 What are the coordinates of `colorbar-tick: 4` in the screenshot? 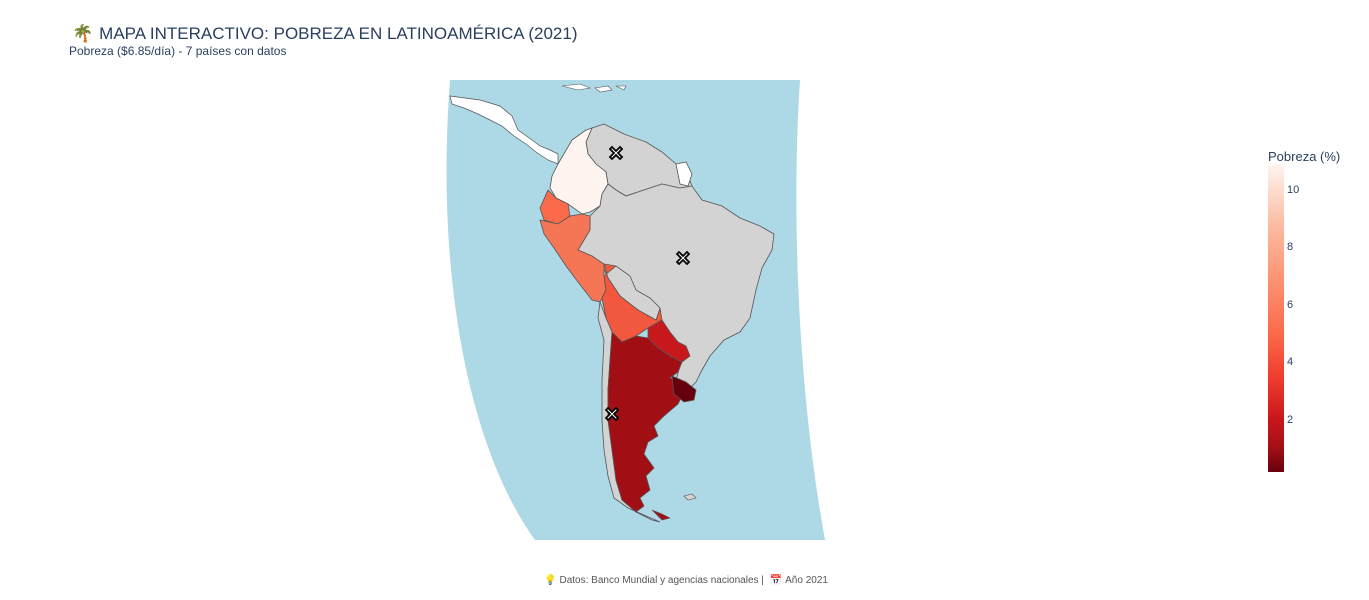 It's located at (1290, 362).